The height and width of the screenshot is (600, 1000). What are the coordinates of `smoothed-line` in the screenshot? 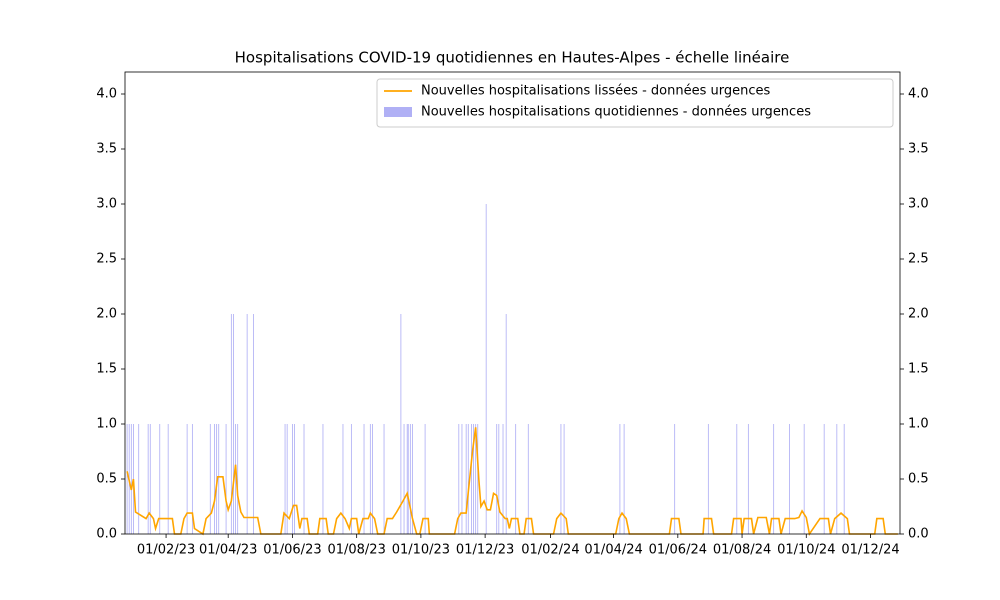 It's located at (512, 482).